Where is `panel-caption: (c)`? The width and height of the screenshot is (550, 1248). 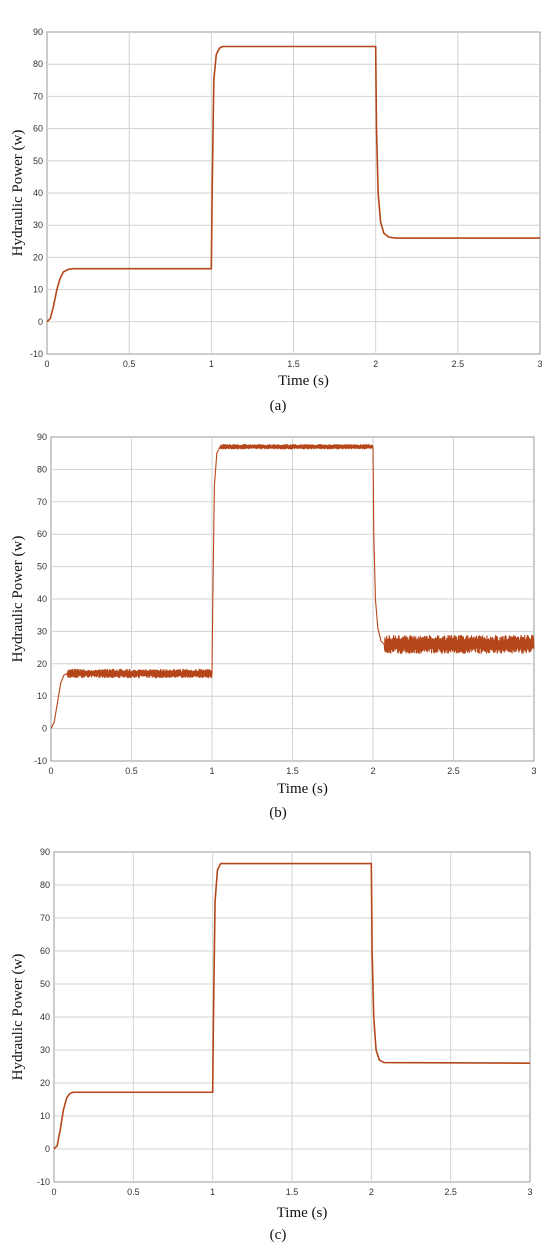
panel-caption: (c) is located at coordinates (278, 1235).